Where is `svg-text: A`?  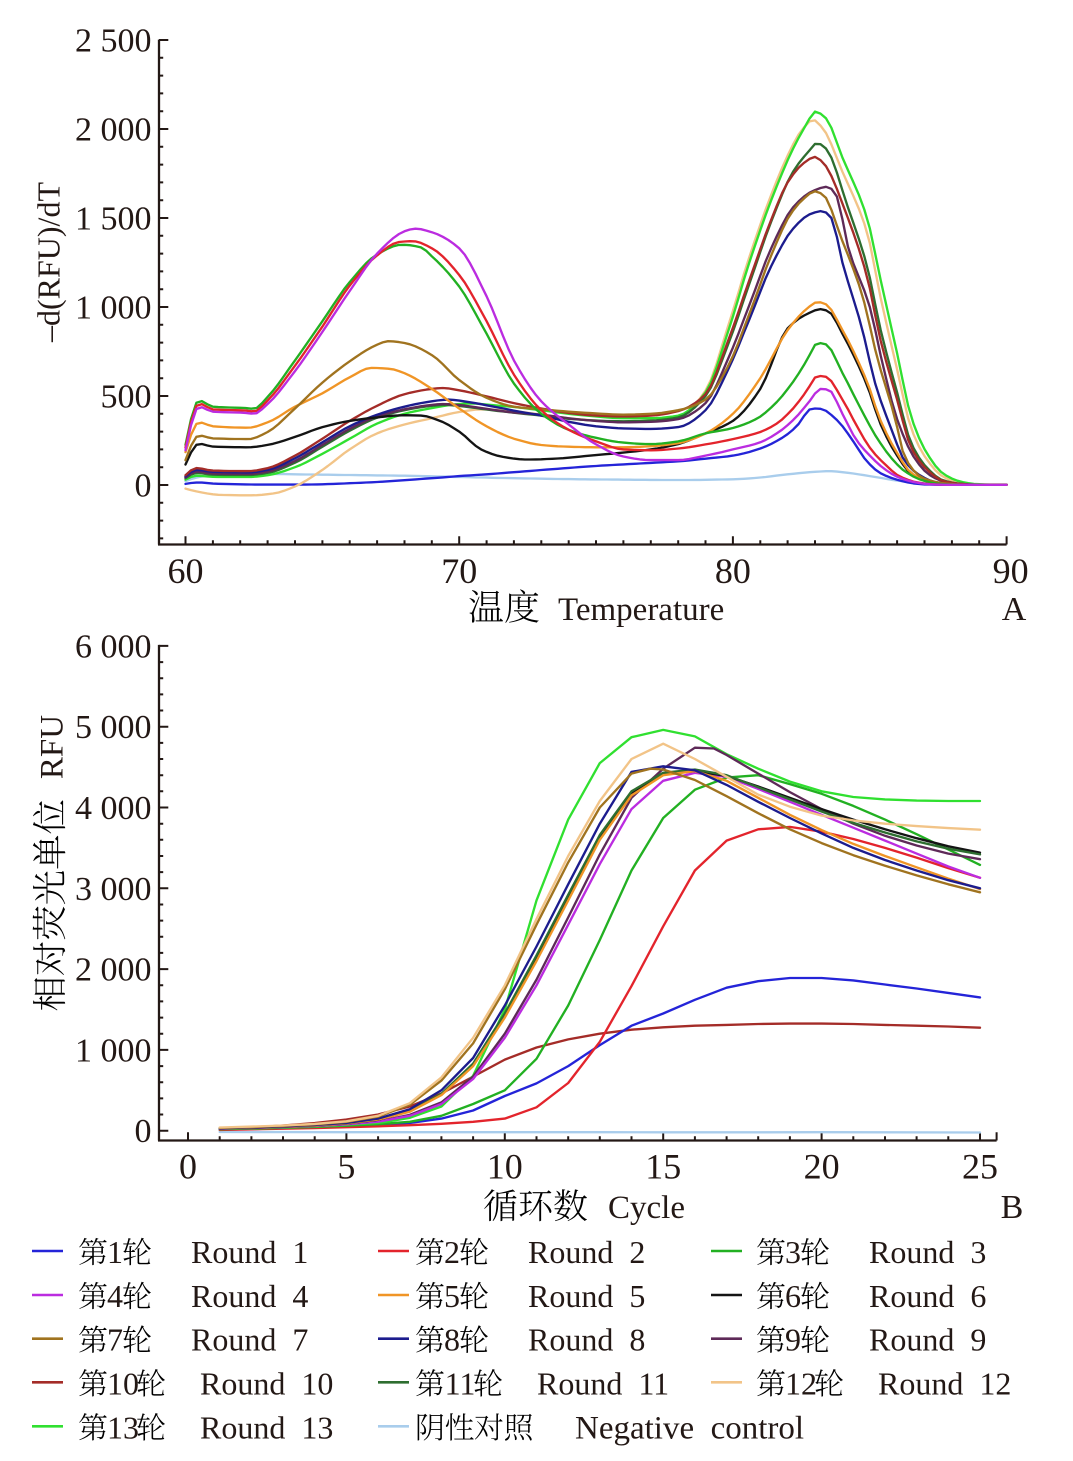
svg-text: A is located at coordinates (1014, 609).